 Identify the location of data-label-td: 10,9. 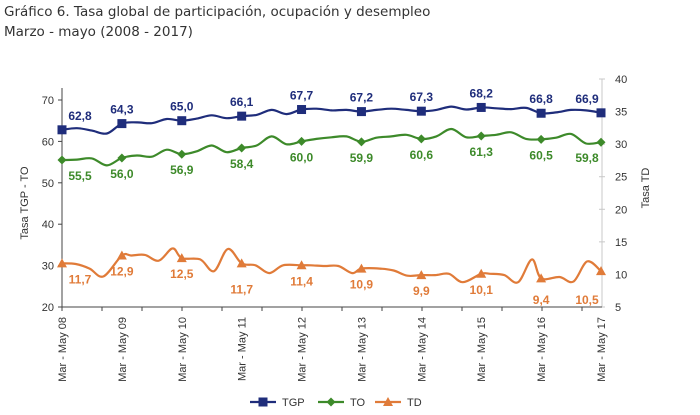
(362, 285).